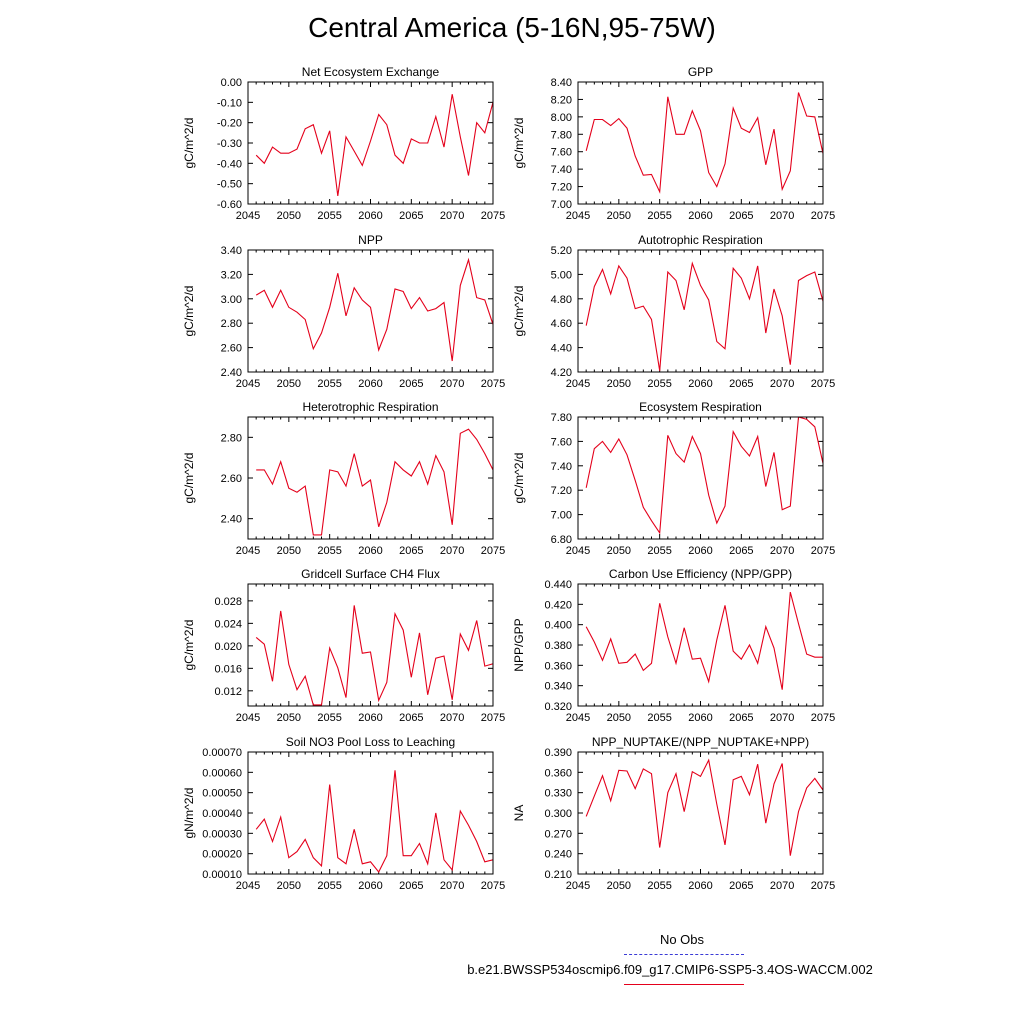  I want to click on y-tick-label: 2.40, so click(231, 373).